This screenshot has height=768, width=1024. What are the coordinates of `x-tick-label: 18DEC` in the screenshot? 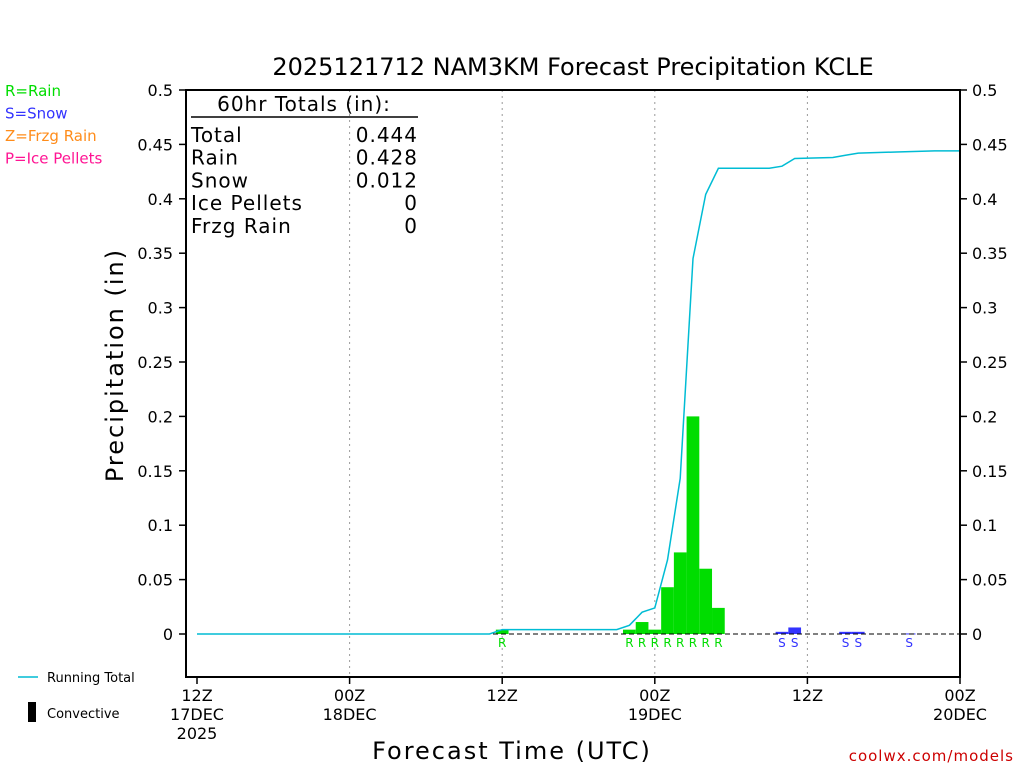 It's located at (350, 714).